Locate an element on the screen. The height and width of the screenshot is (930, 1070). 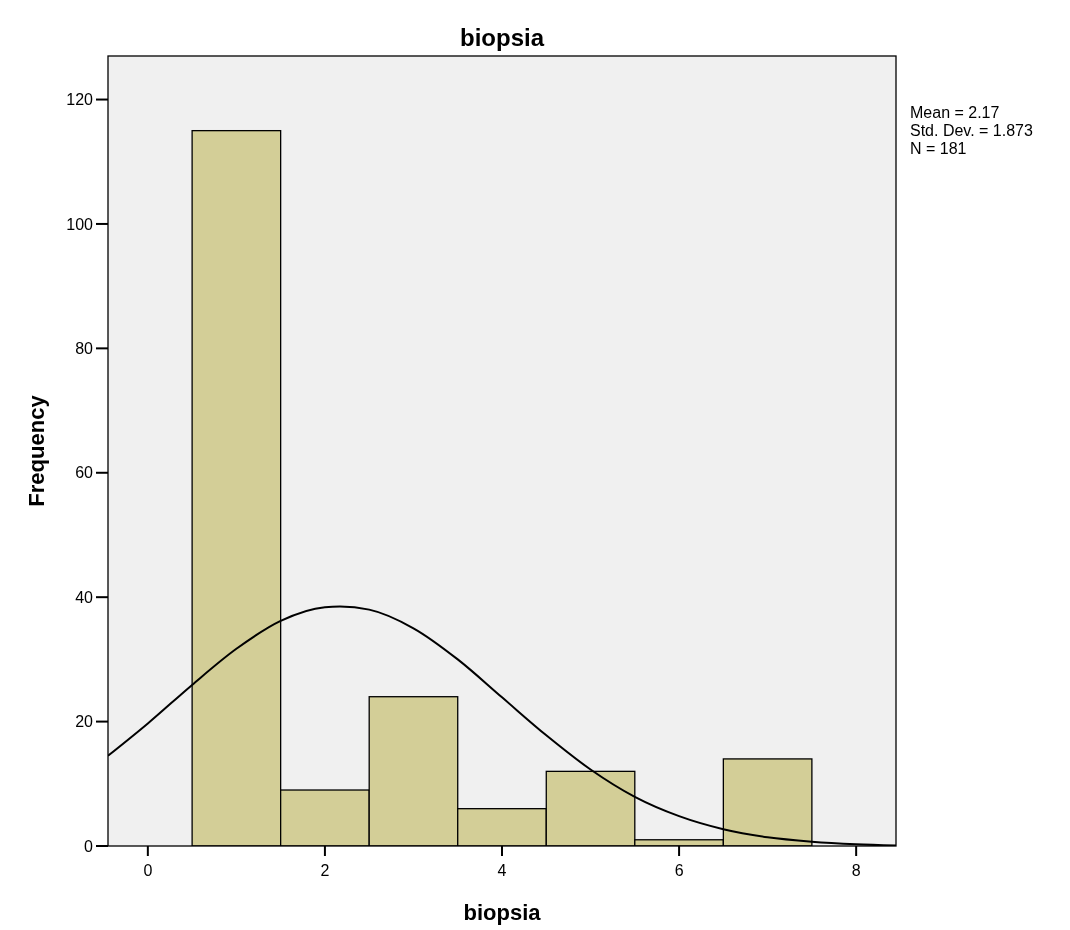
y-axis-title: Frequency is located at coordinates (36, 450).